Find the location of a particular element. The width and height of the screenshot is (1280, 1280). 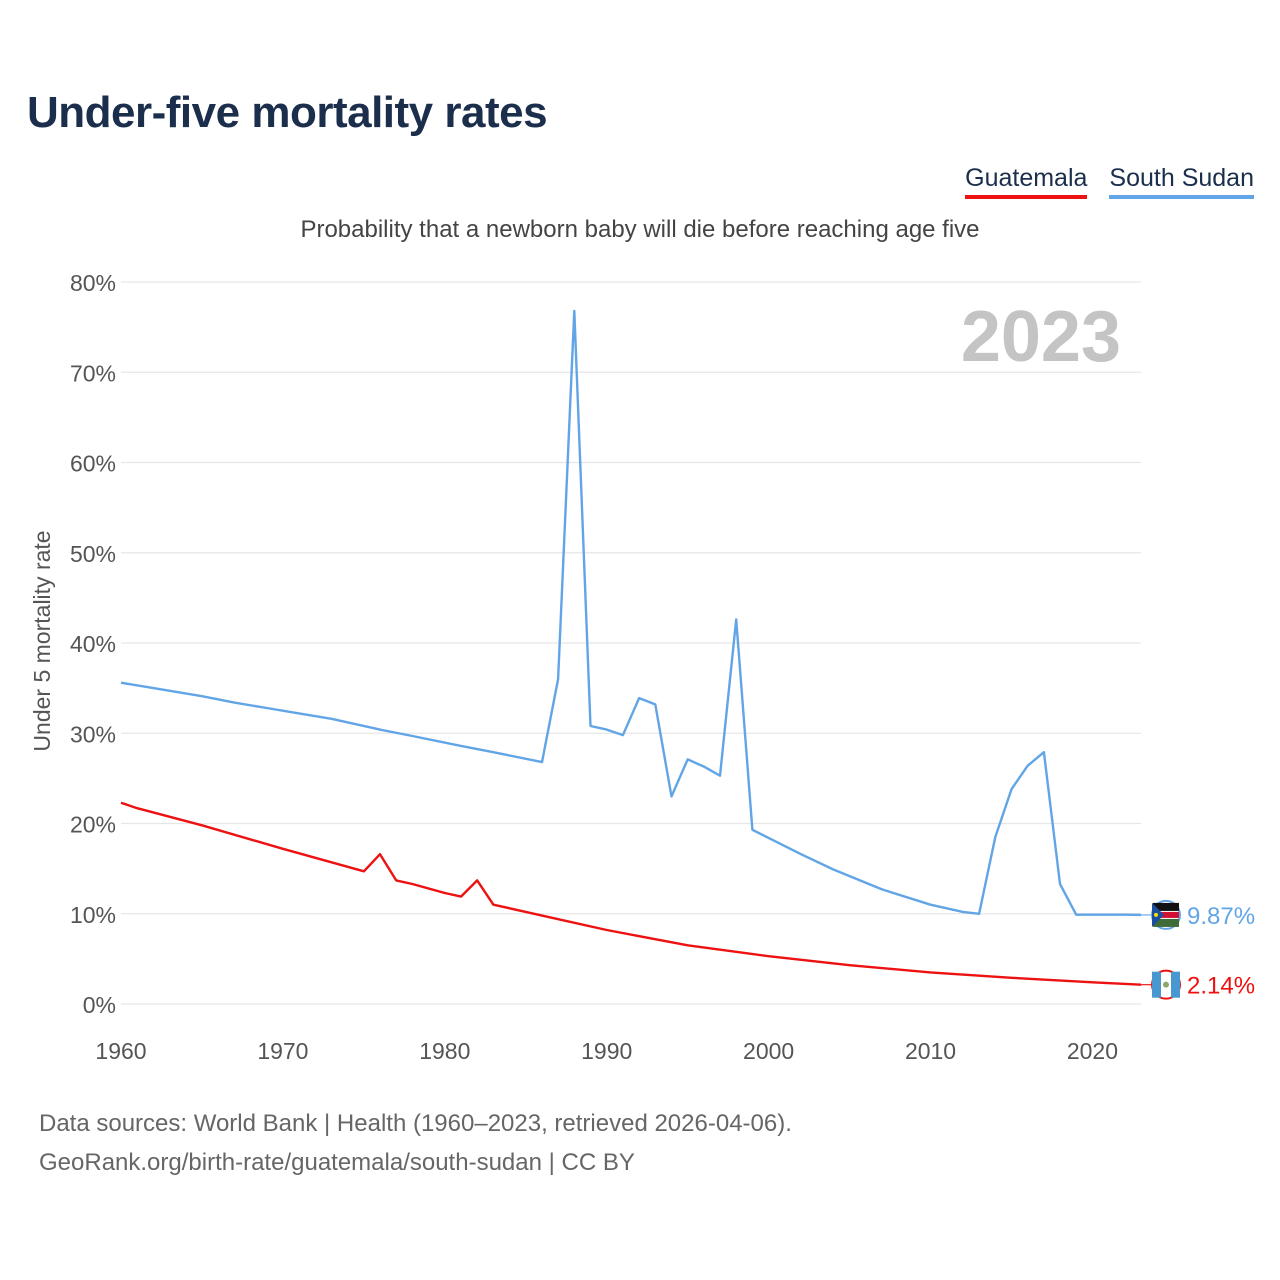

x-tick-label: 1960 is located at coordinates (120, 1051).